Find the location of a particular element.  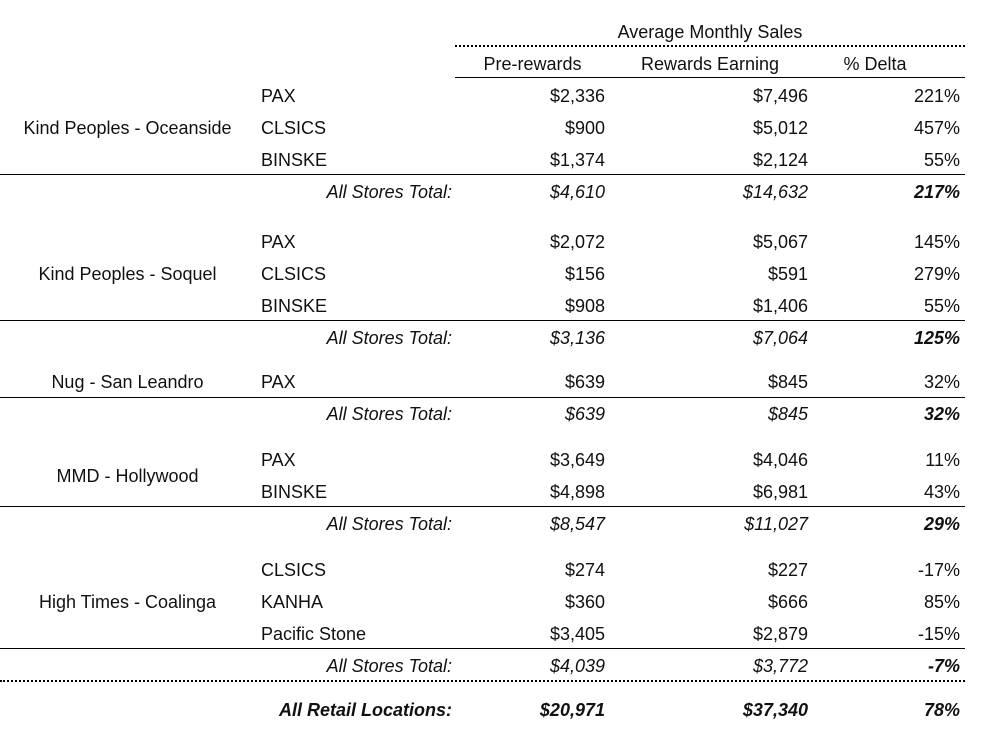

grand-total-dotted-divider is located at coordinates (482, 681).